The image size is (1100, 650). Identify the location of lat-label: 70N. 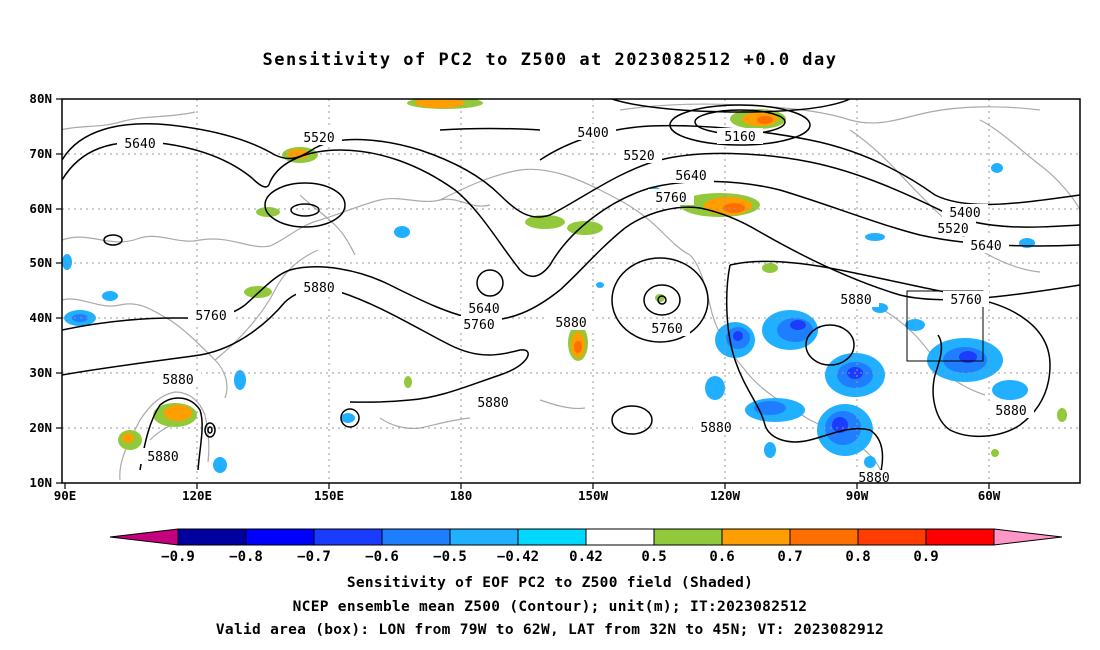
(40, 153).